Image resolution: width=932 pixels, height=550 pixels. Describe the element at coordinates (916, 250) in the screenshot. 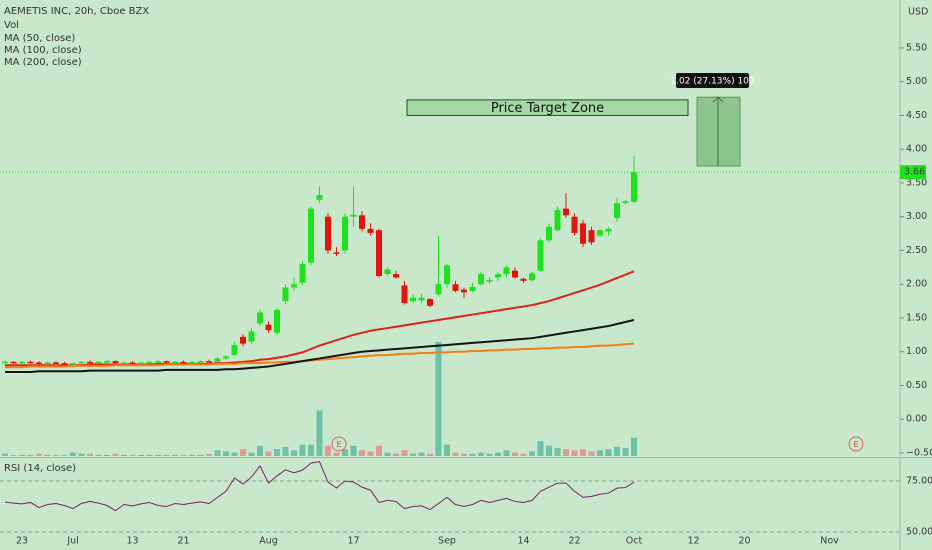

I see `y-tick-label: 2.50` at that location.